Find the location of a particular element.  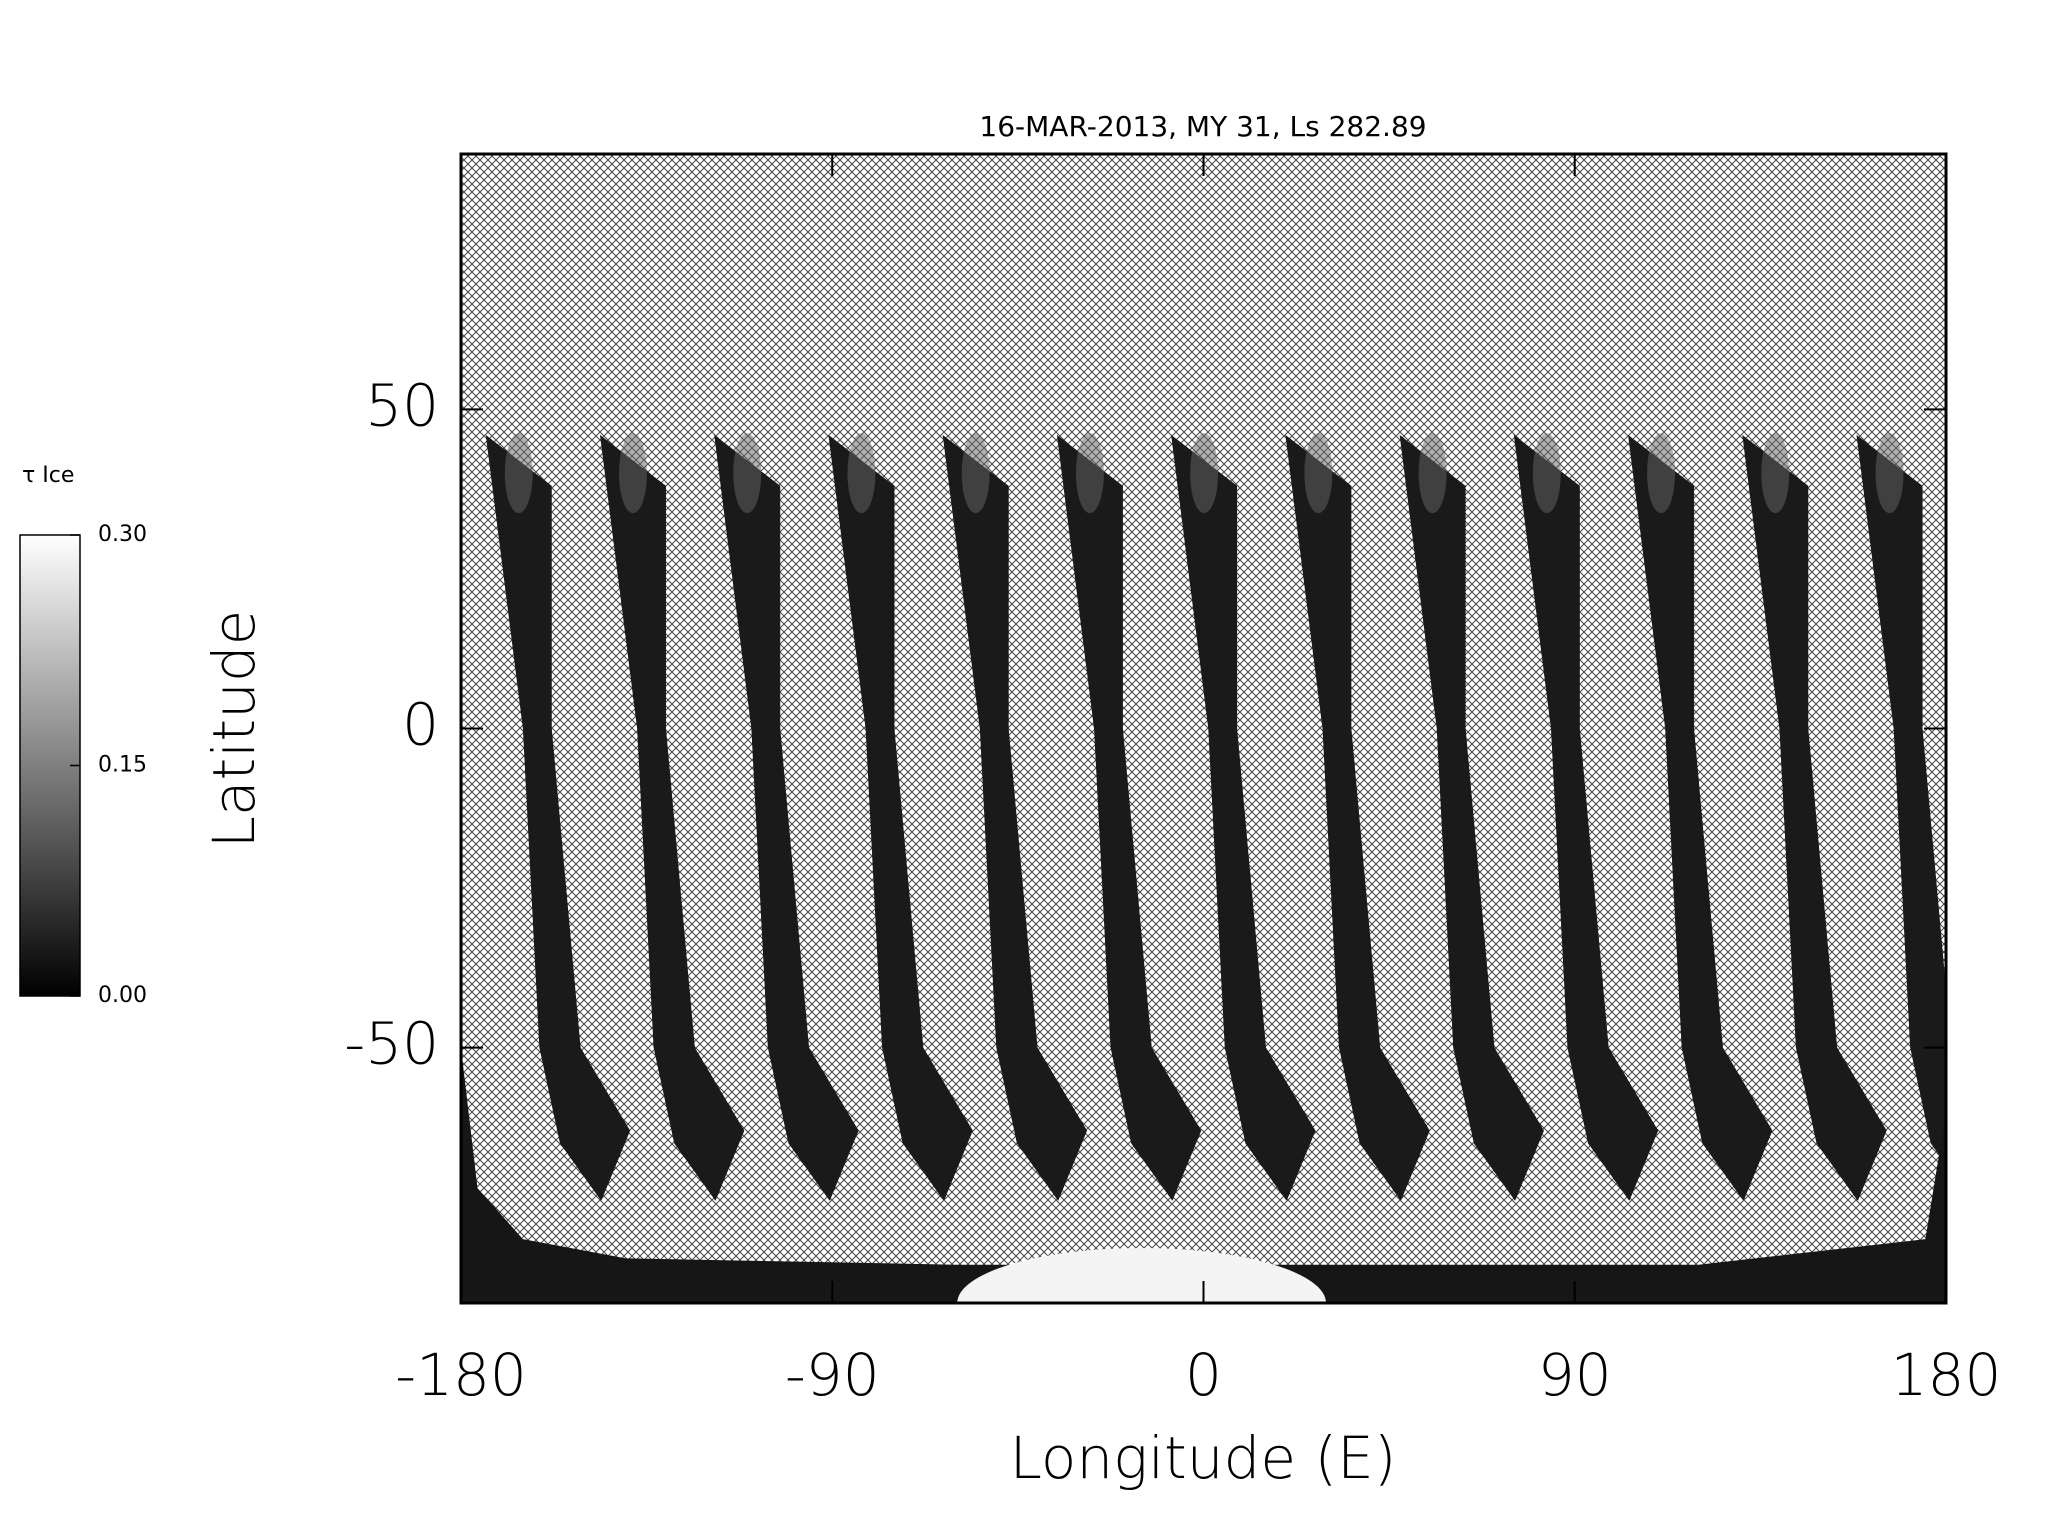

x-tick-label: -90 is located at coordinates (832, 1375).